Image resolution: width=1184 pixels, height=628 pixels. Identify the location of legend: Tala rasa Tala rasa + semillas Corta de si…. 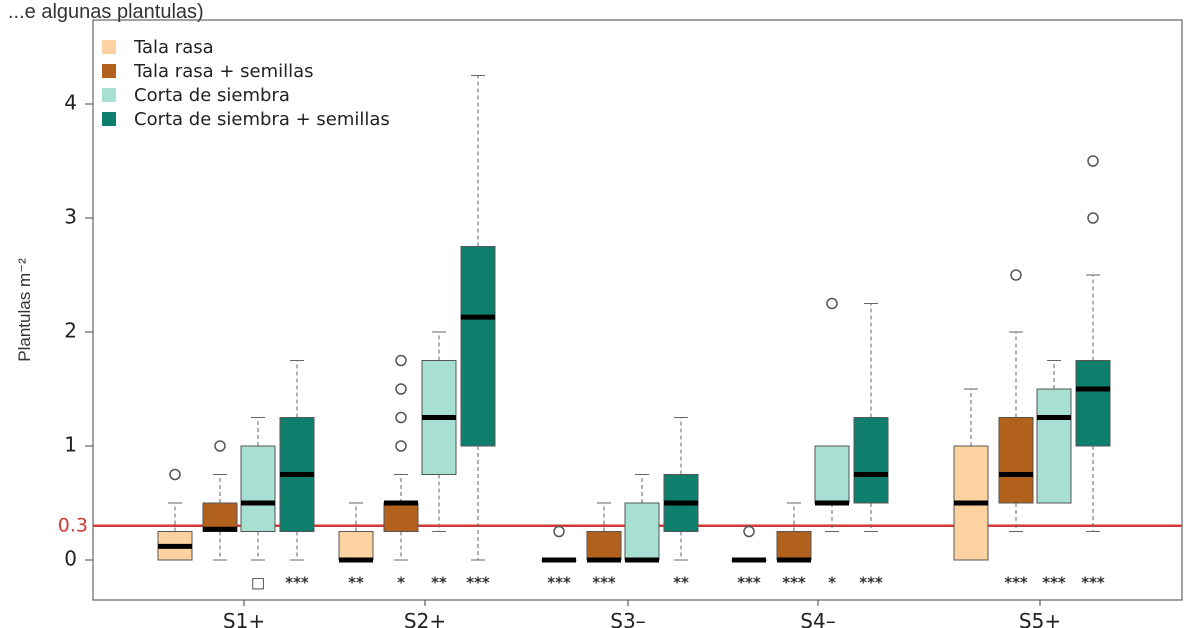
(246, 83).